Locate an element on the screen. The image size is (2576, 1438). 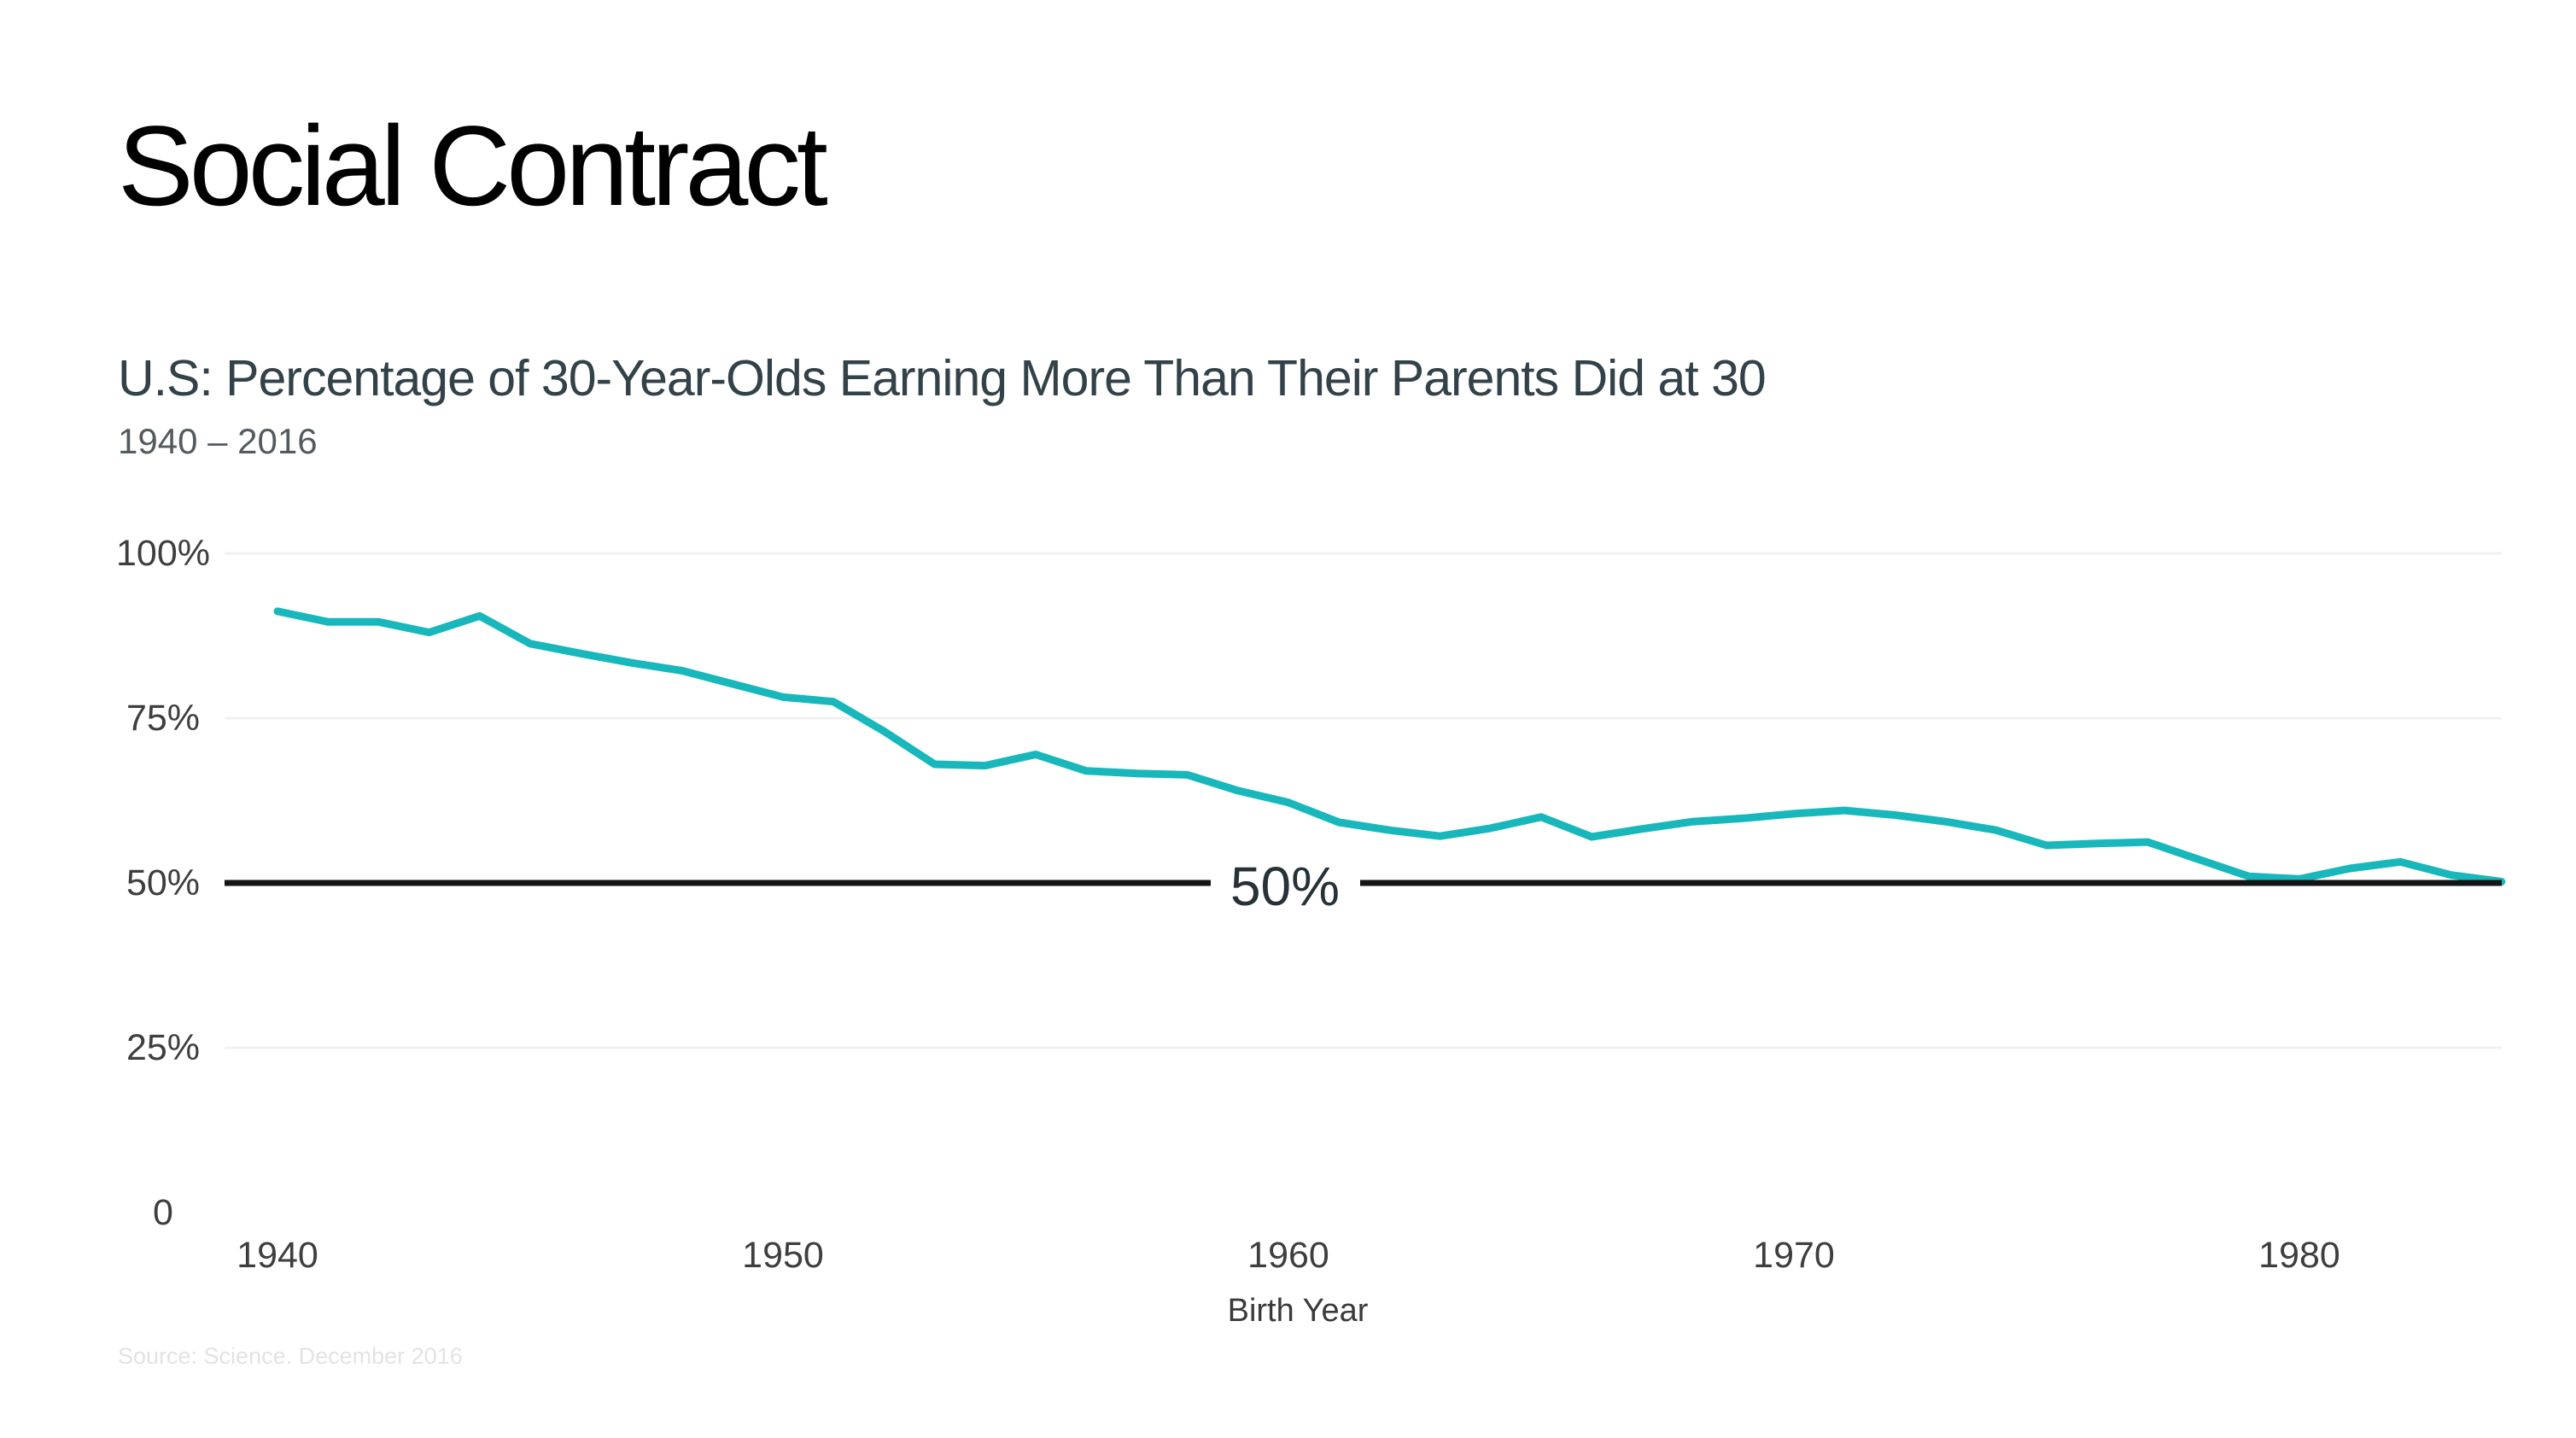
source-note: Source: Science. December 2016 is located at coordinates (290, 1356).